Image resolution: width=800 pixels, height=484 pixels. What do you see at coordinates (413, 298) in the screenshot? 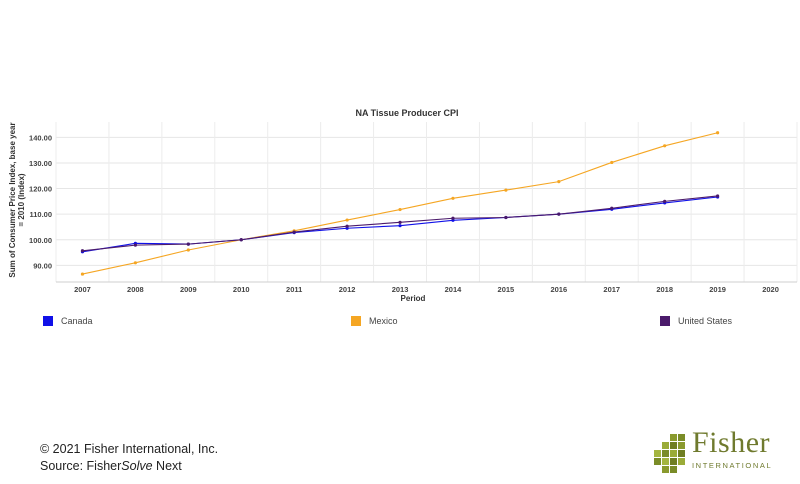
I see `x-axis-label: Period` at bounding box center [413, 298].